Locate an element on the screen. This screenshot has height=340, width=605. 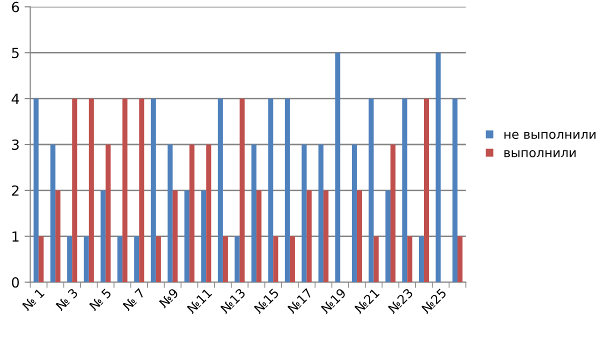
x-tick-label: № 5 is located at coordinates (100, 300).